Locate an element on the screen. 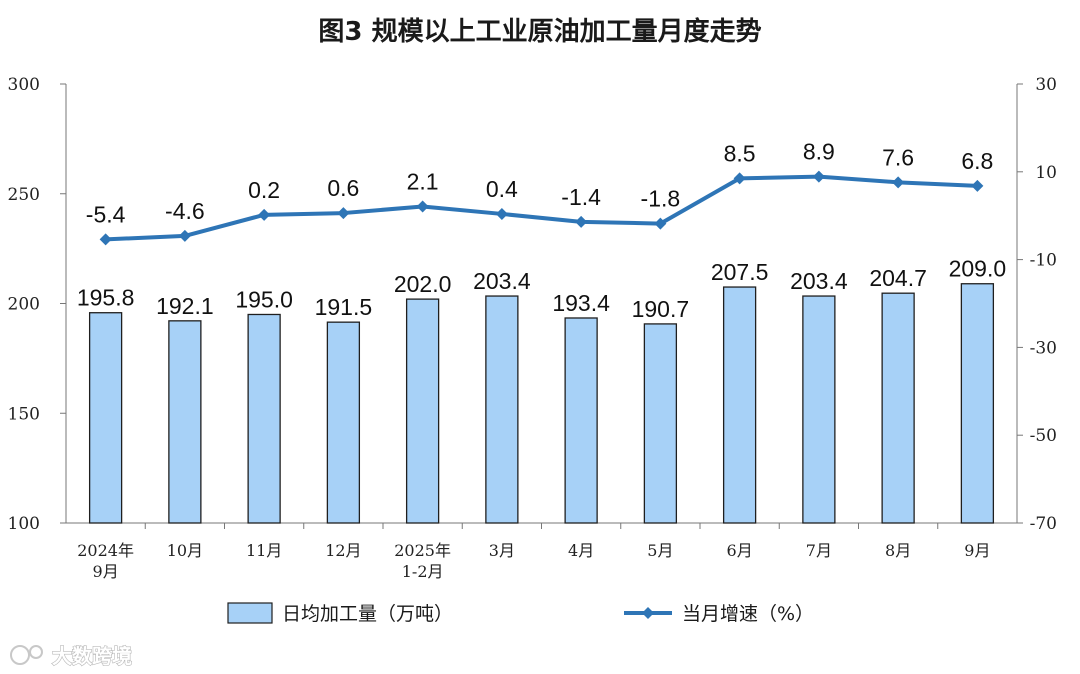  line-data-label: 0.6 is located at coordinates (343, 188).